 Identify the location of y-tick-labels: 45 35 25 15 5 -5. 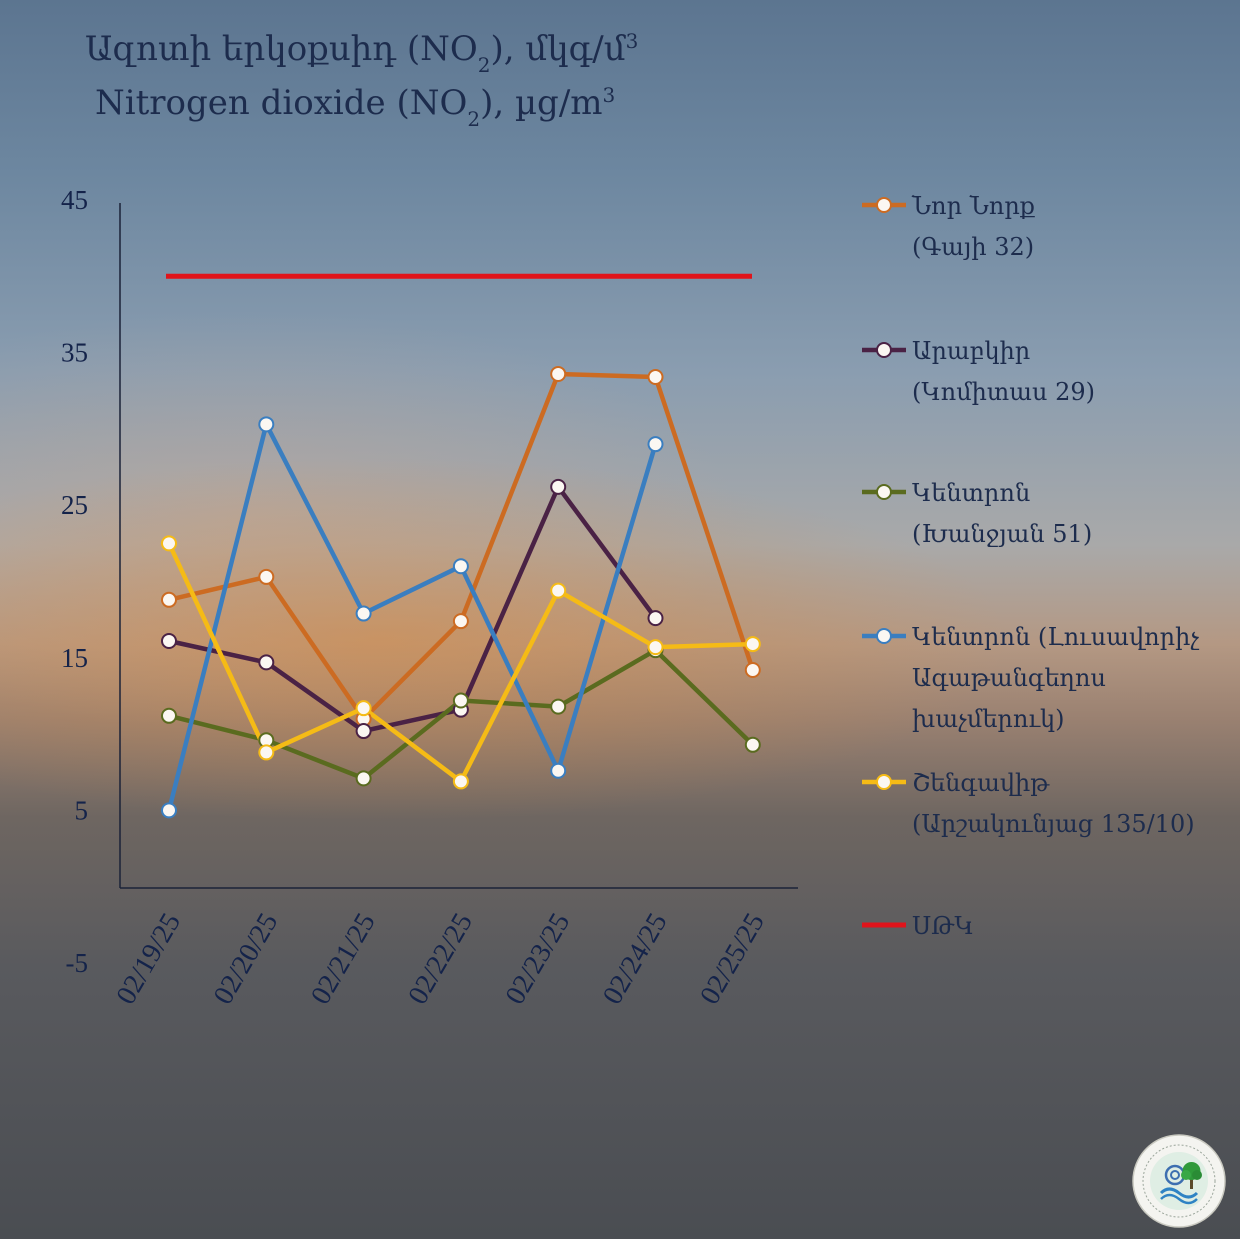
(74, 581).